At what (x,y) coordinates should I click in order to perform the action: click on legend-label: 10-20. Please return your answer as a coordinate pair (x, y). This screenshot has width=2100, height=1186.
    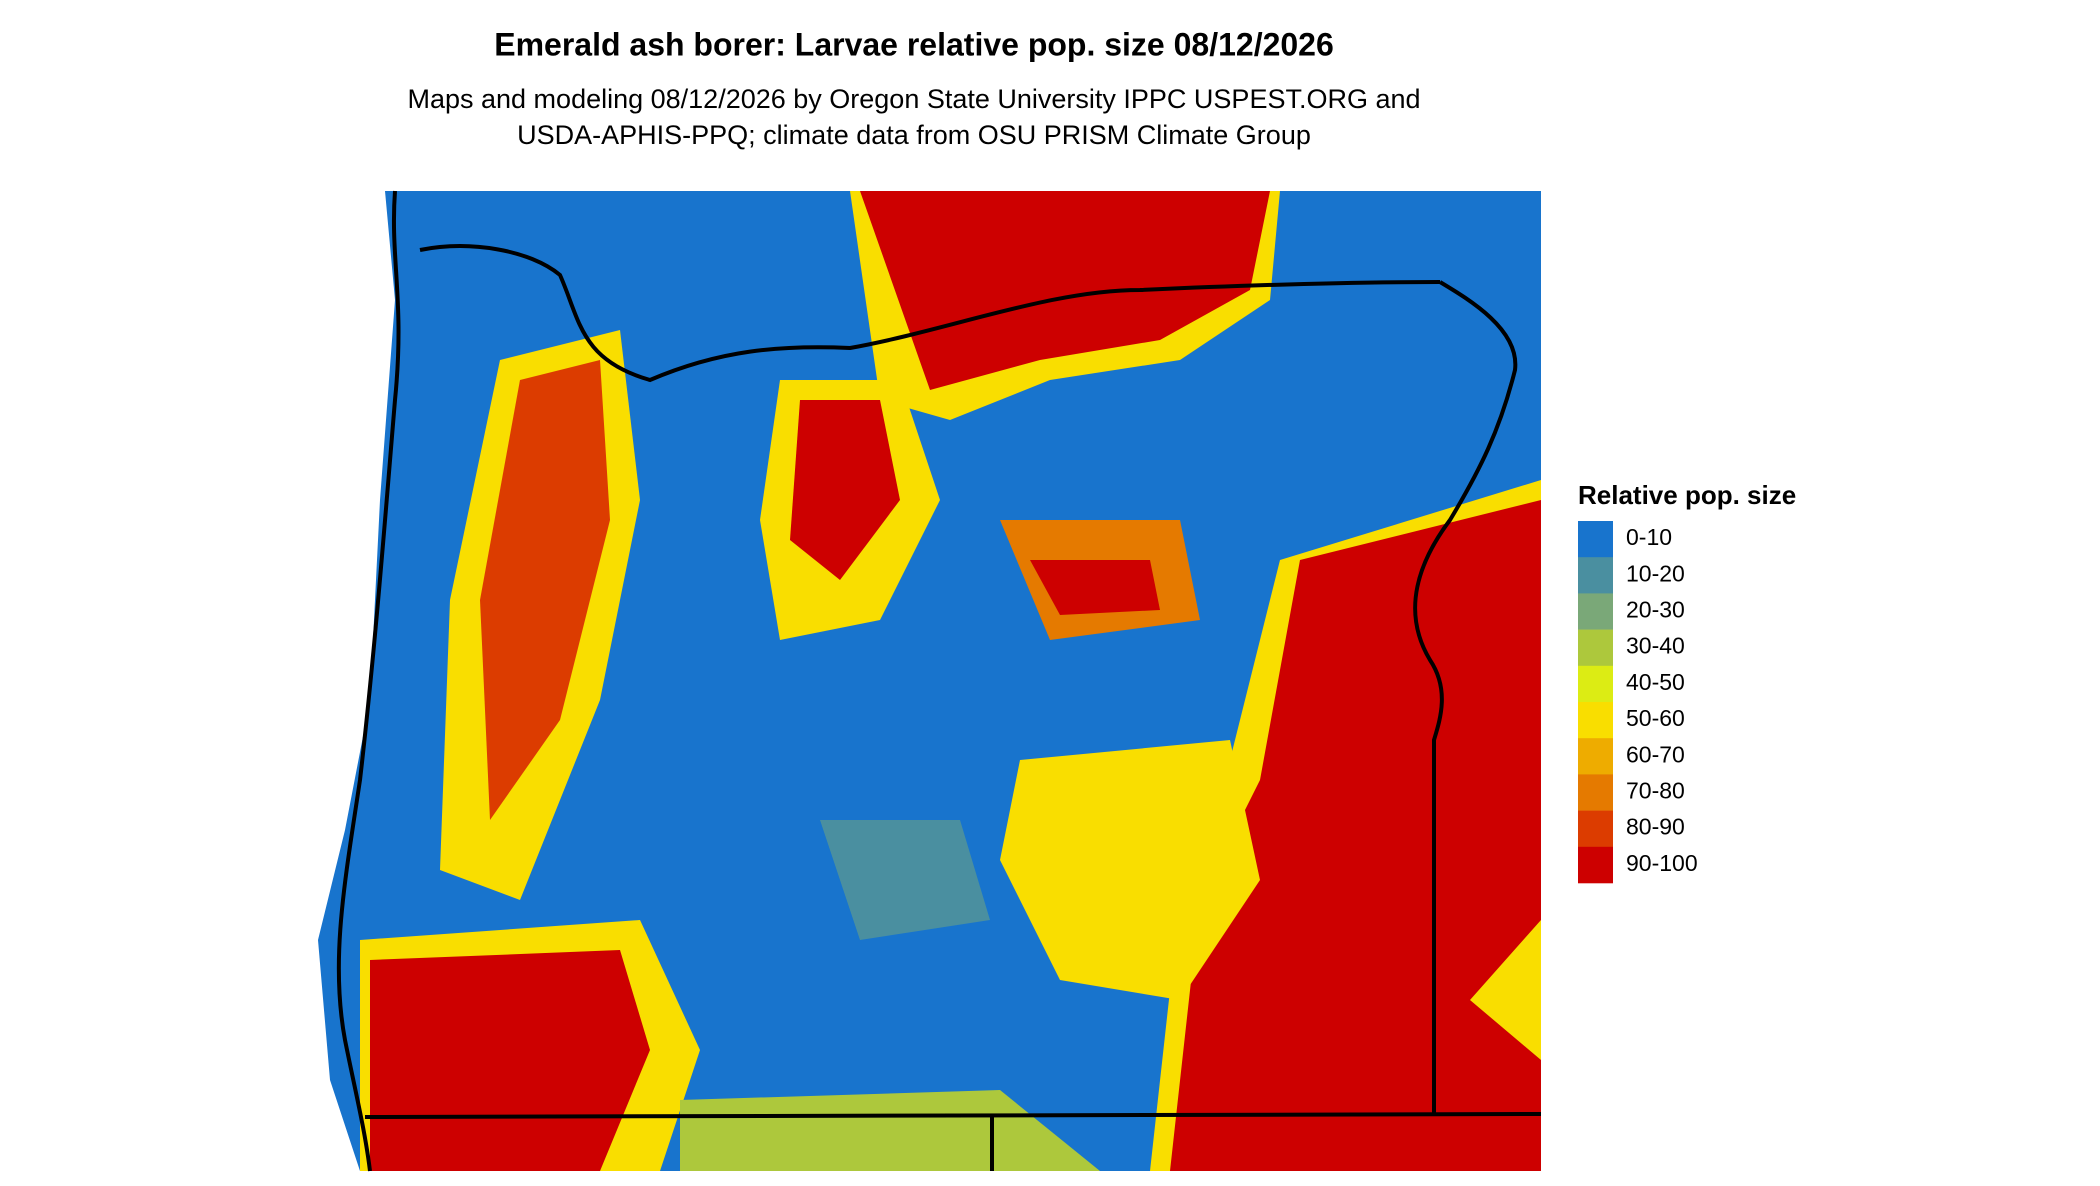
    Looking at the image, I should click on (1655, 573).